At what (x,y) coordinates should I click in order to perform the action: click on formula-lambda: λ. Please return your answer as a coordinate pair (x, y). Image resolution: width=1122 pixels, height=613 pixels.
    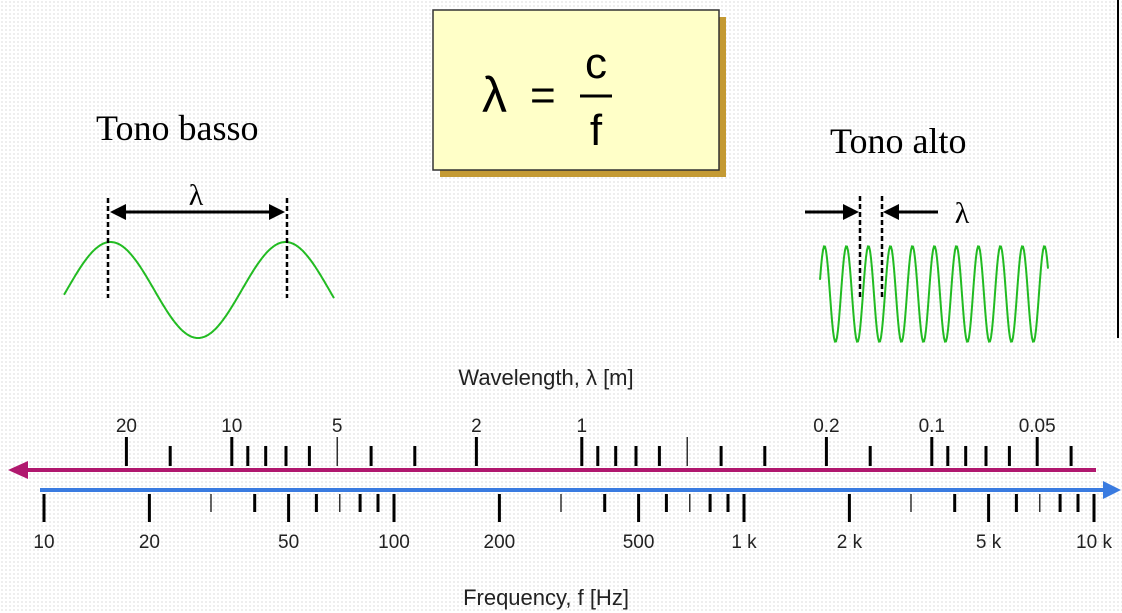
    Looking at the image, I should click on (494, 95).